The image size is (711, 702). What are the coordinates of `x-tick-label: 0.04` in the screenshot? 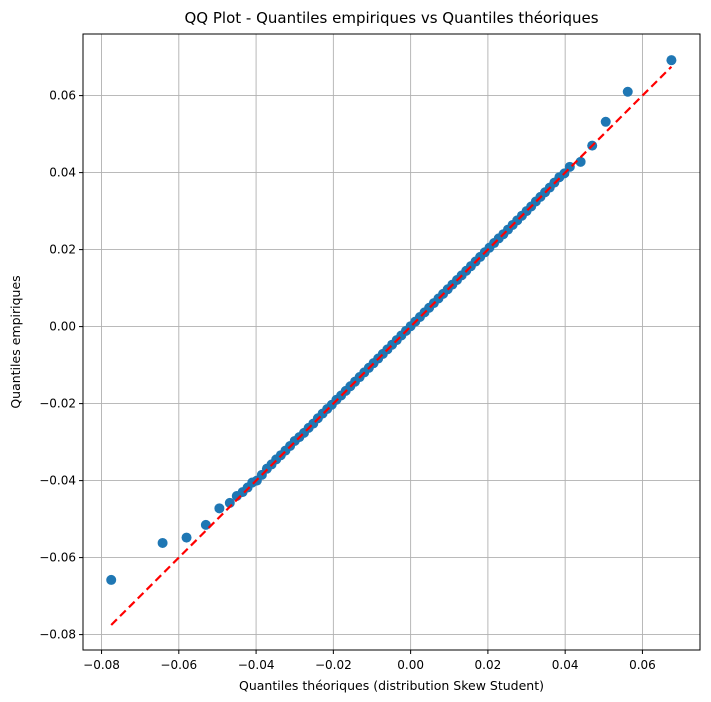 It's located at (565, 665).